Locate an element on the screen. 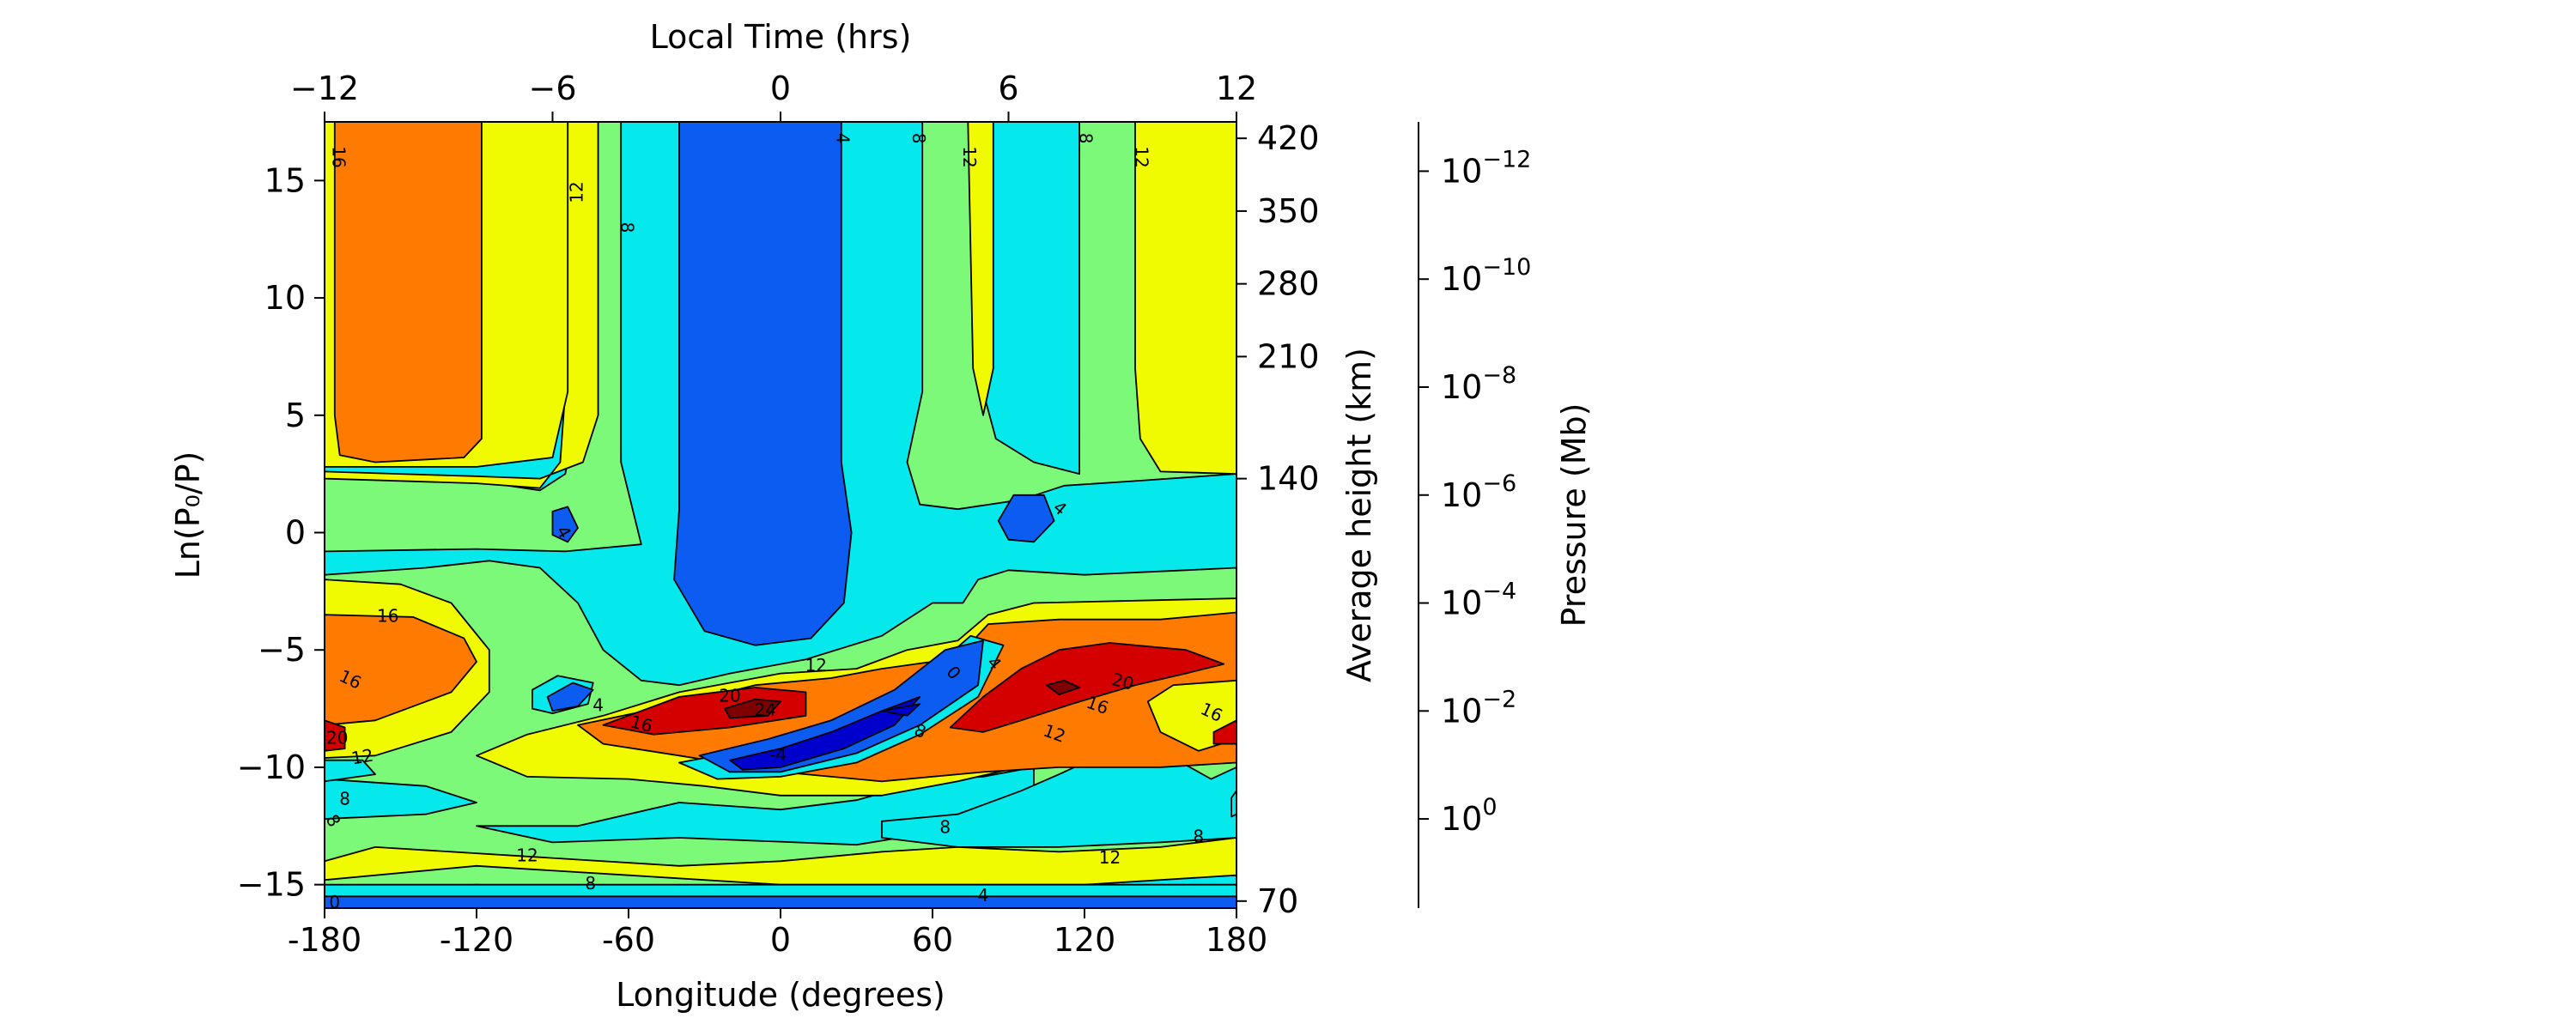 The width and height of the screenshot is (2576, 1030). y-tick-label: 0 is located at coordinates (295, 533).